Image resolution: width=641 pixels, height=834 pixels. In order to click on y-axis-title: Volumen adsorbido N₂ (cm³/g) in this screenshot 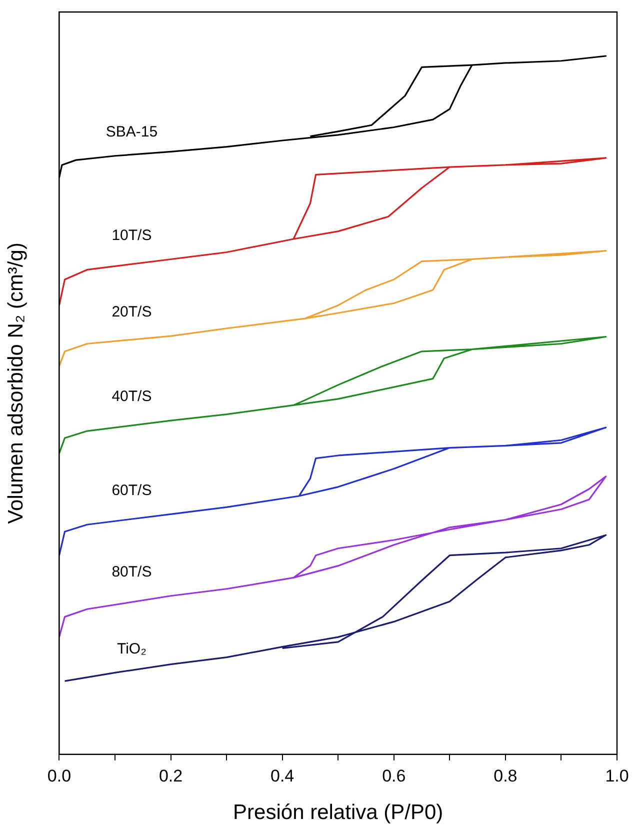, I will do `click(16, 383)`.